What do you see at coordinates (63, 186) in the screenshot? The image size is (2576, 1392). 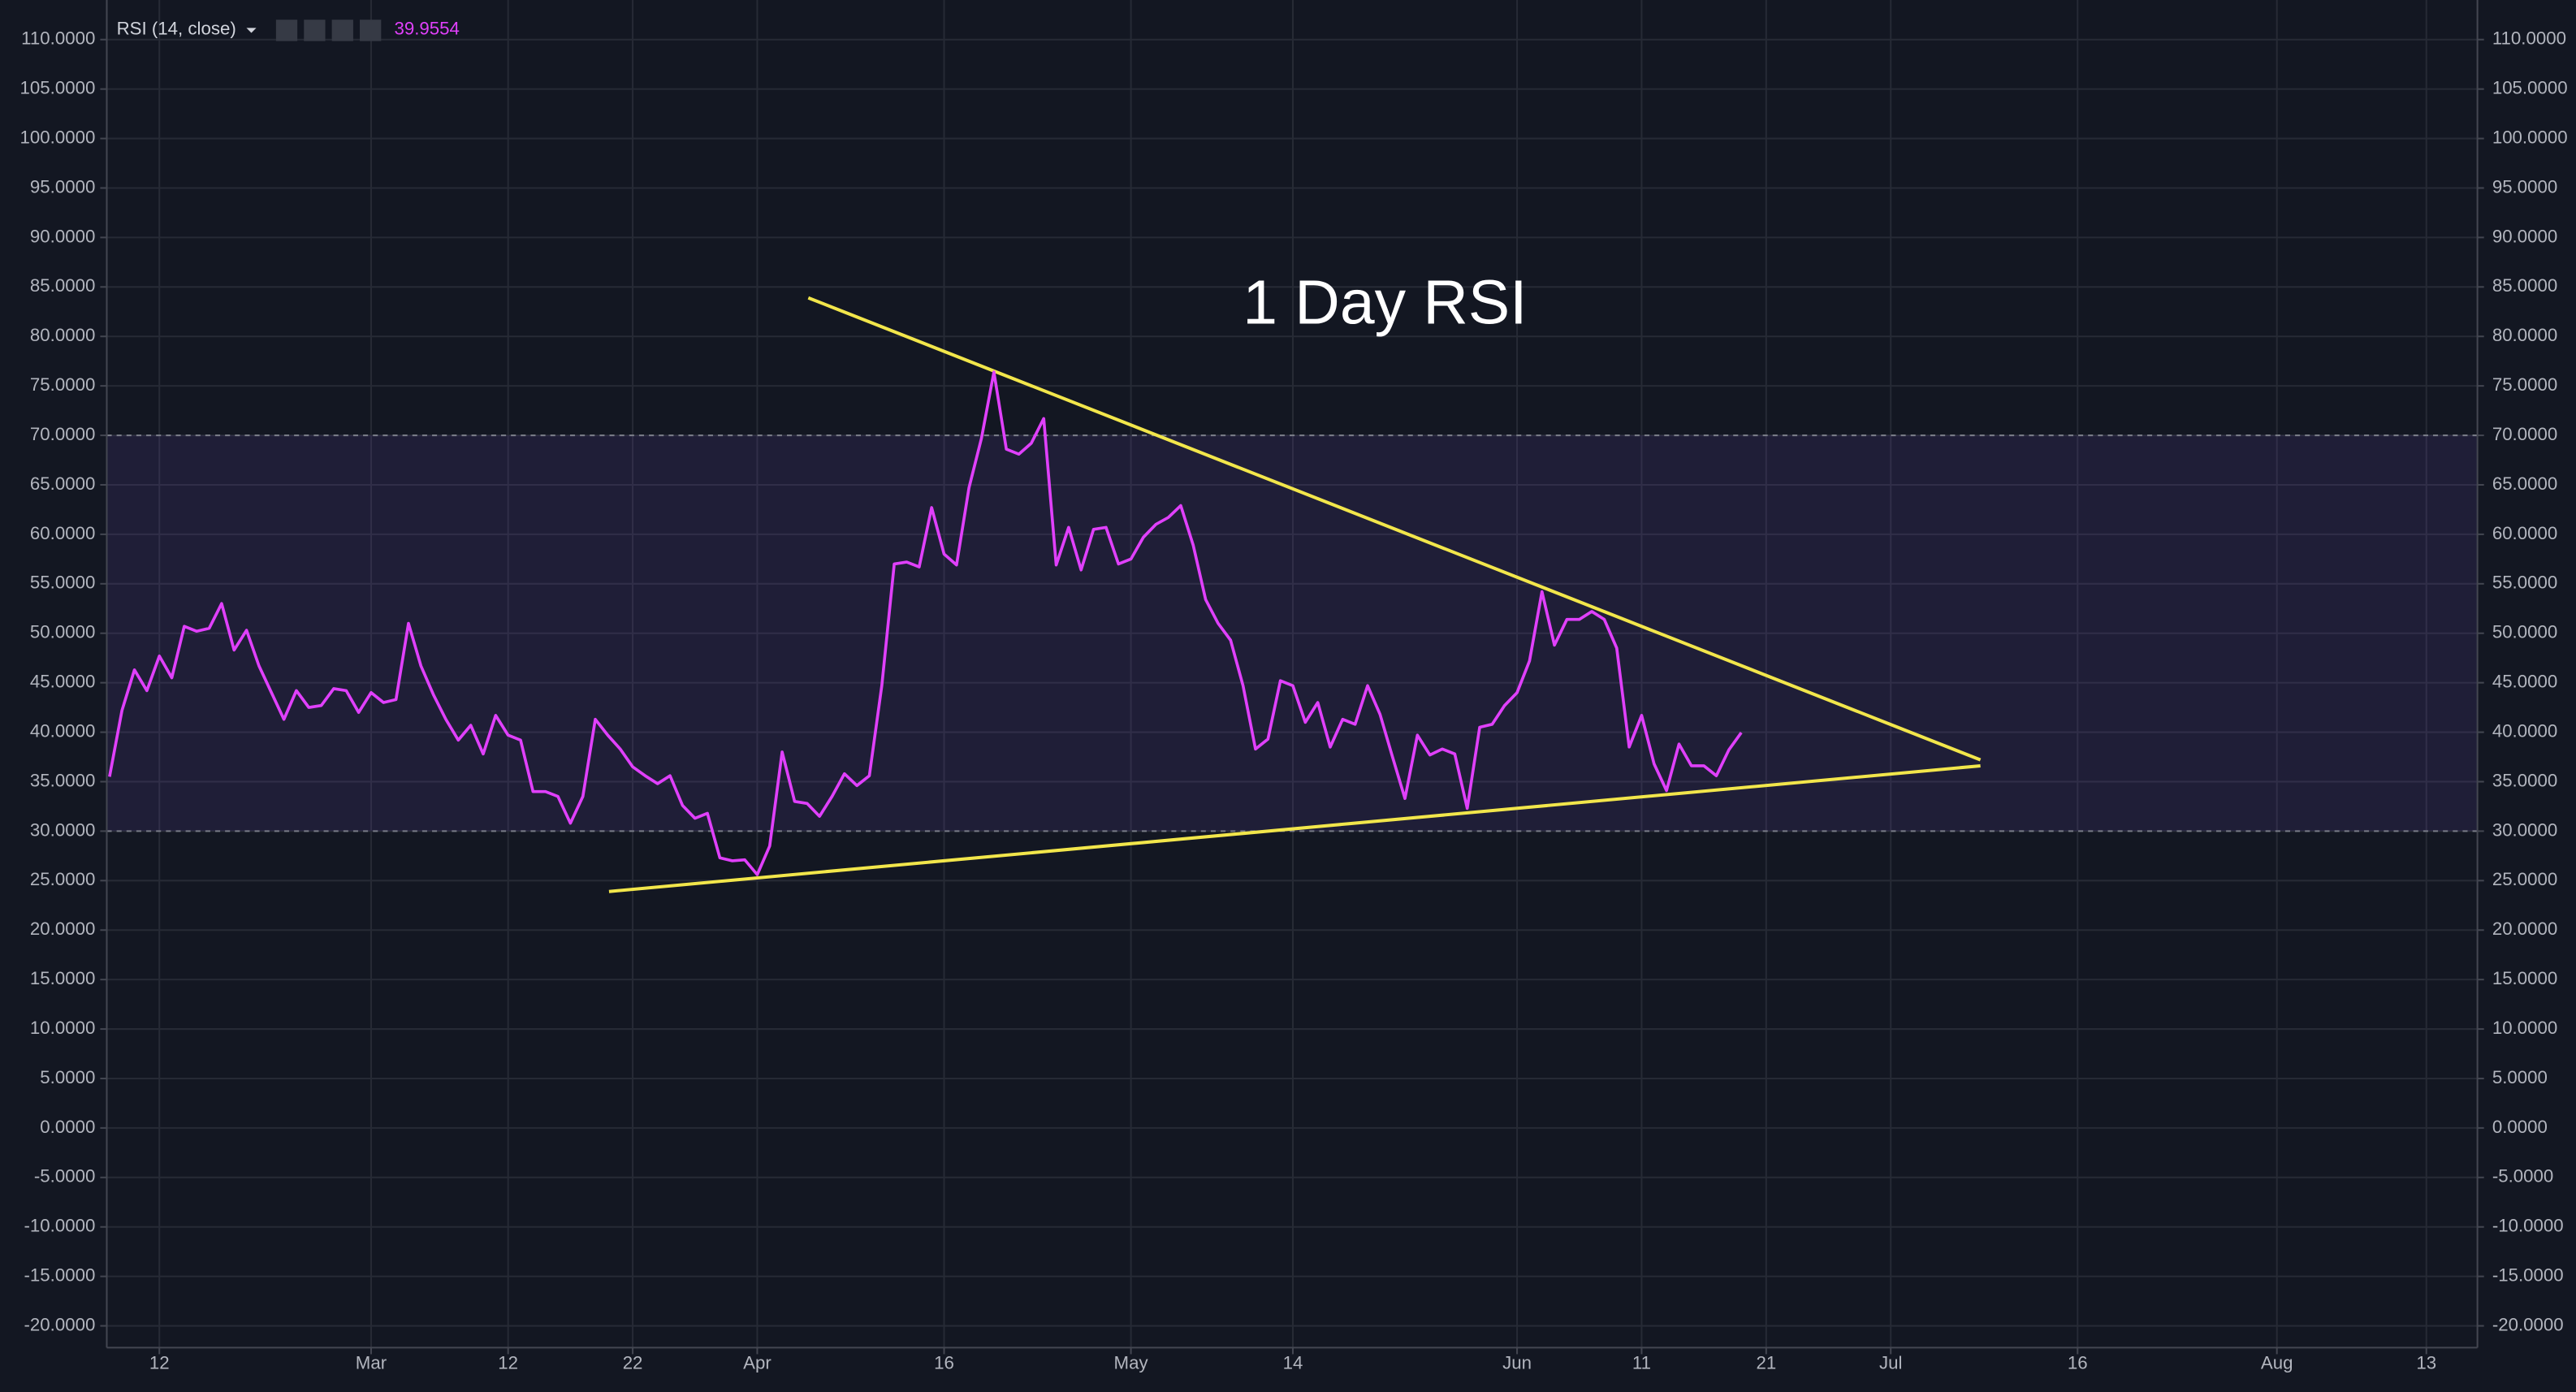 I see `y-tick-label: 95.0000` at bounding box center [63, 186].